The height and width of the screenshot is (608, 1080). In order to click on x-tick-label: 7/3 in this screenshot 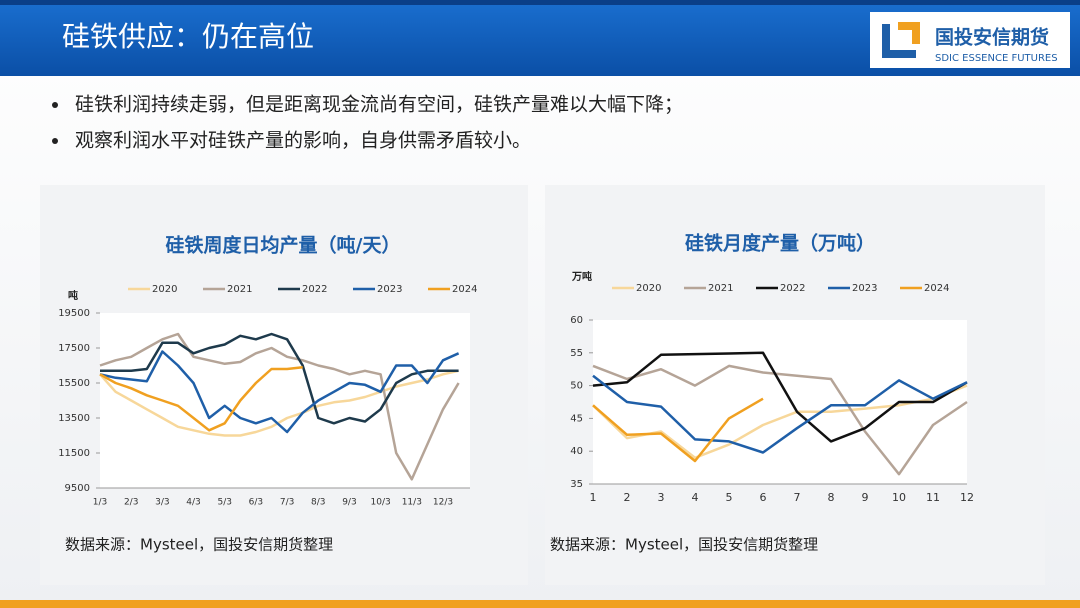, I will do `click(287, 503)`.